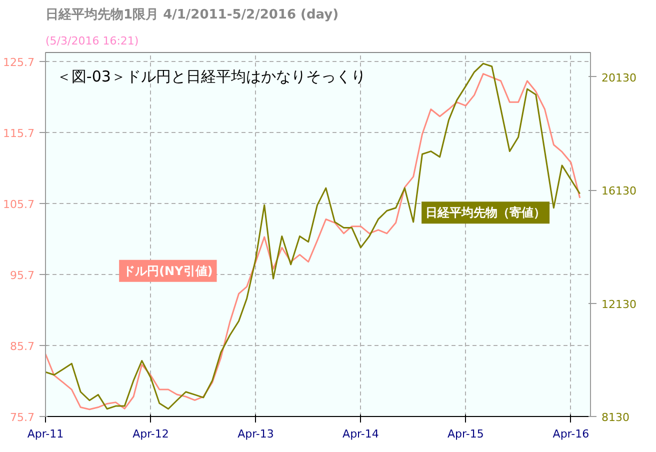 Image resolution: width=656 pixels, height=452 pixels. I want to click on chart-subtitle: (5/3/2016 16:21), so click(92, 41).